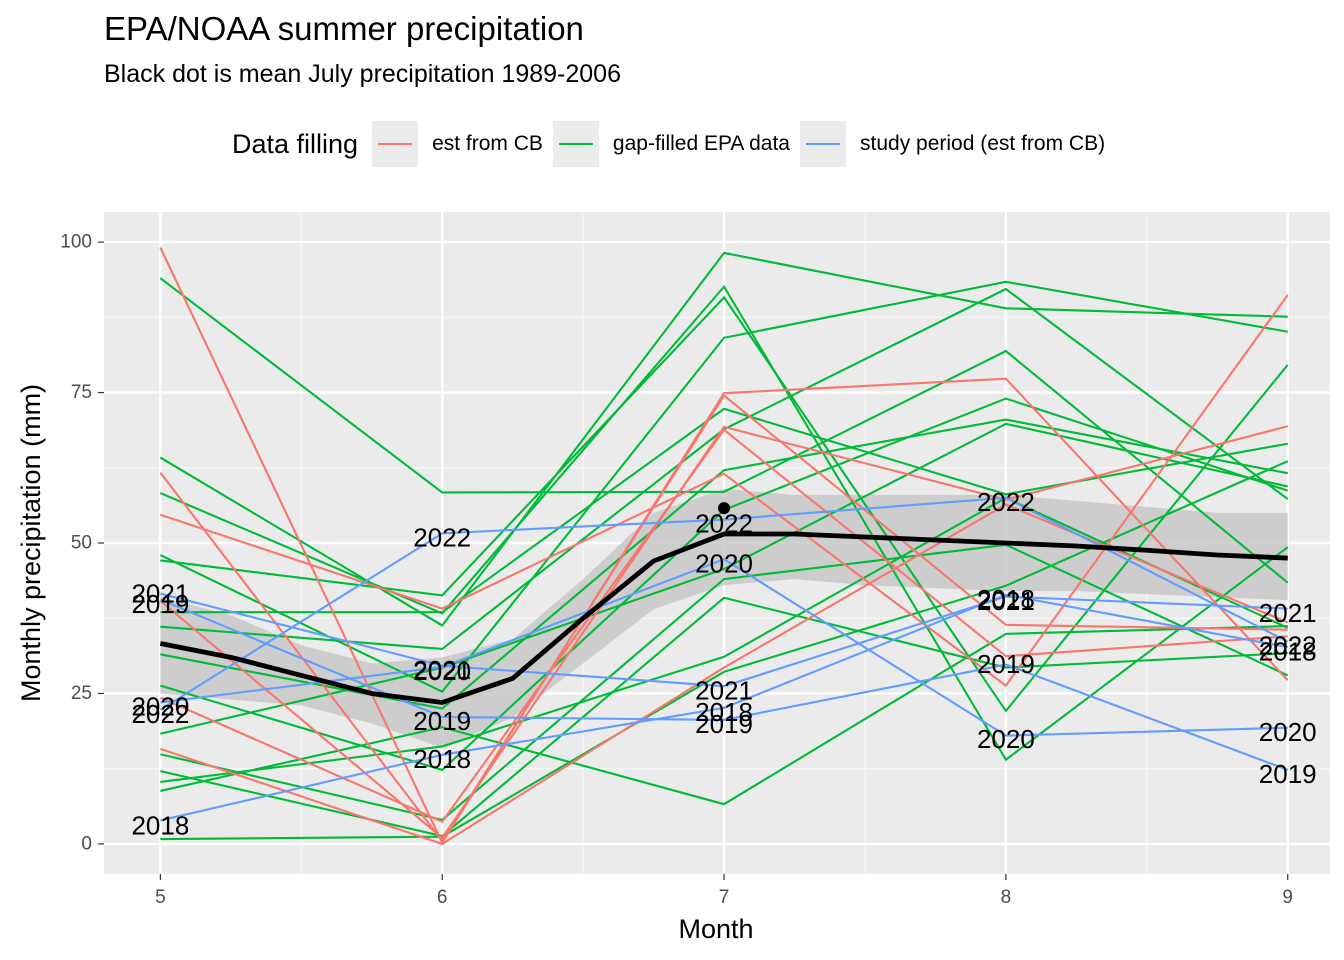 The height and width of the screenshot is (960, 1344). Describe the element at coordinates (724, 897) in the screenshot. I see `x-tick-label: 7` at that location.